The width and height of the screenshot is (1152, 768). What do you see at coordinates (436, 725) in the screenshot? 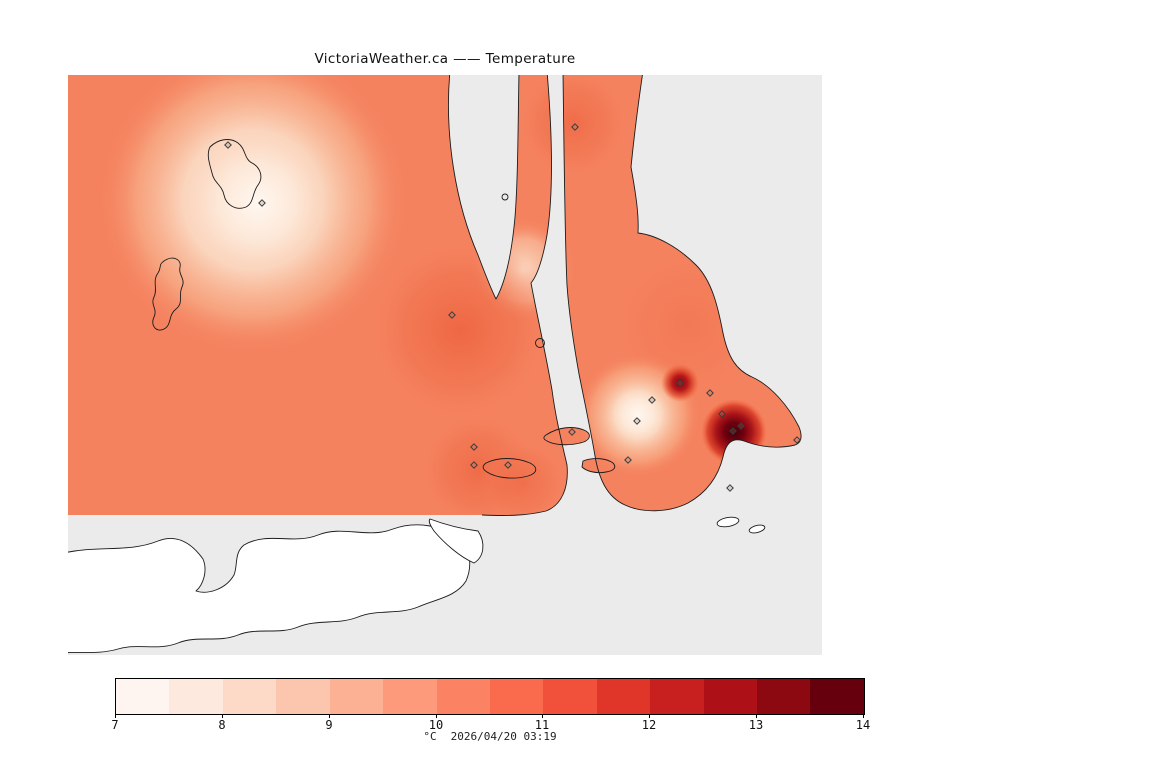
I see `colorbar-tick-label: 10` at bounding box center [436, 725].